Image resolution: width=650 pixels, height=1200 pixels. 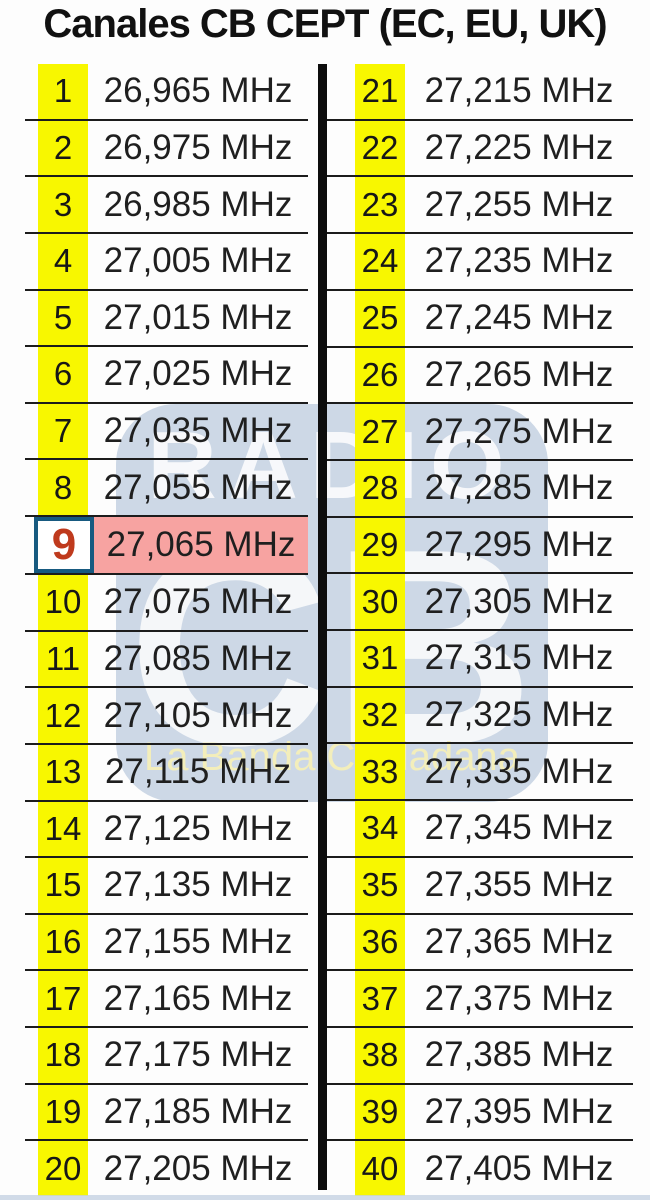 I want to click on channel-row: 18 27,175 MHz, so click(x=166, y=1056).